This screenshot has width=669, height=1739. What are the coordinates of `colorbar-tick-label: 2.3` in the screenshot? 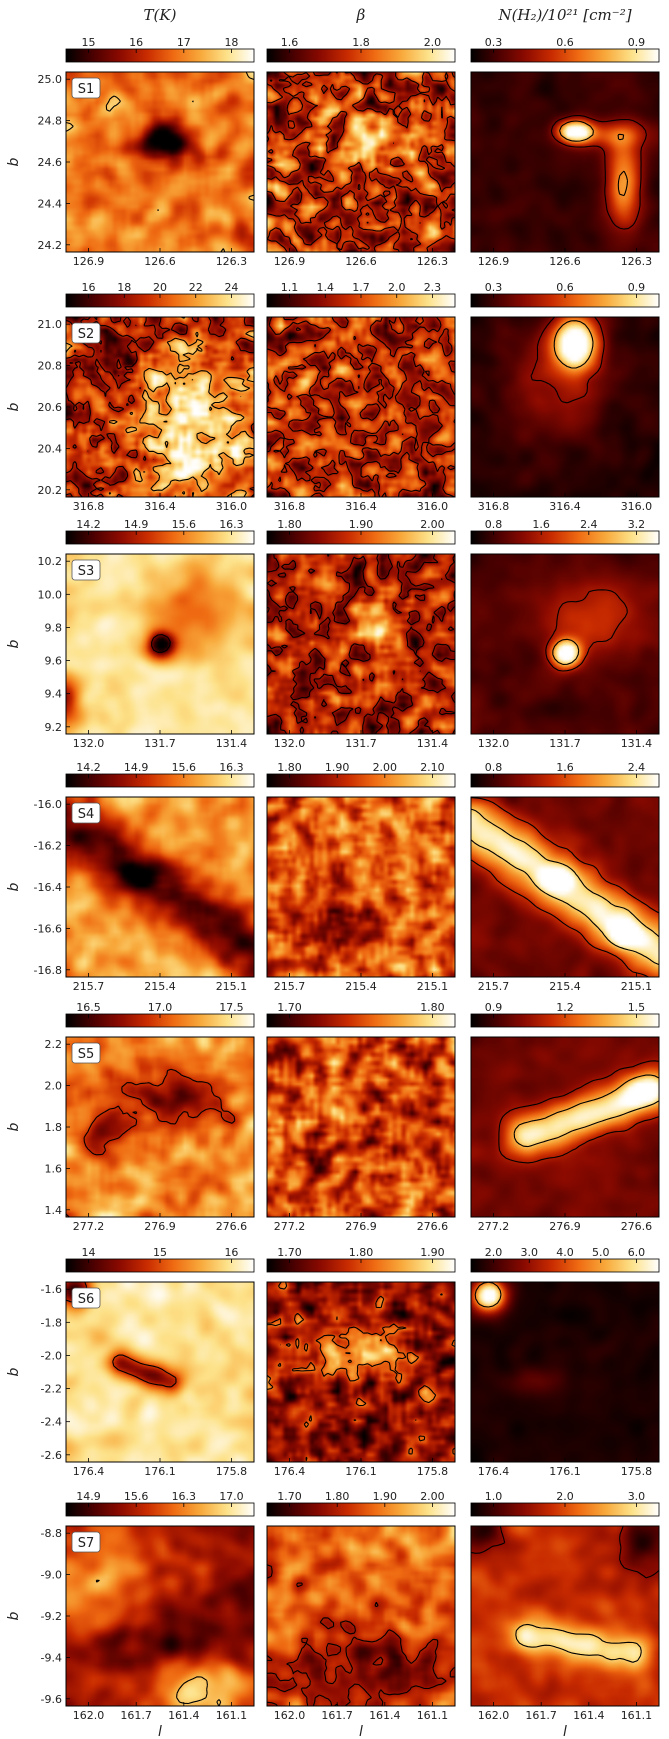 It's located at (433, 287).